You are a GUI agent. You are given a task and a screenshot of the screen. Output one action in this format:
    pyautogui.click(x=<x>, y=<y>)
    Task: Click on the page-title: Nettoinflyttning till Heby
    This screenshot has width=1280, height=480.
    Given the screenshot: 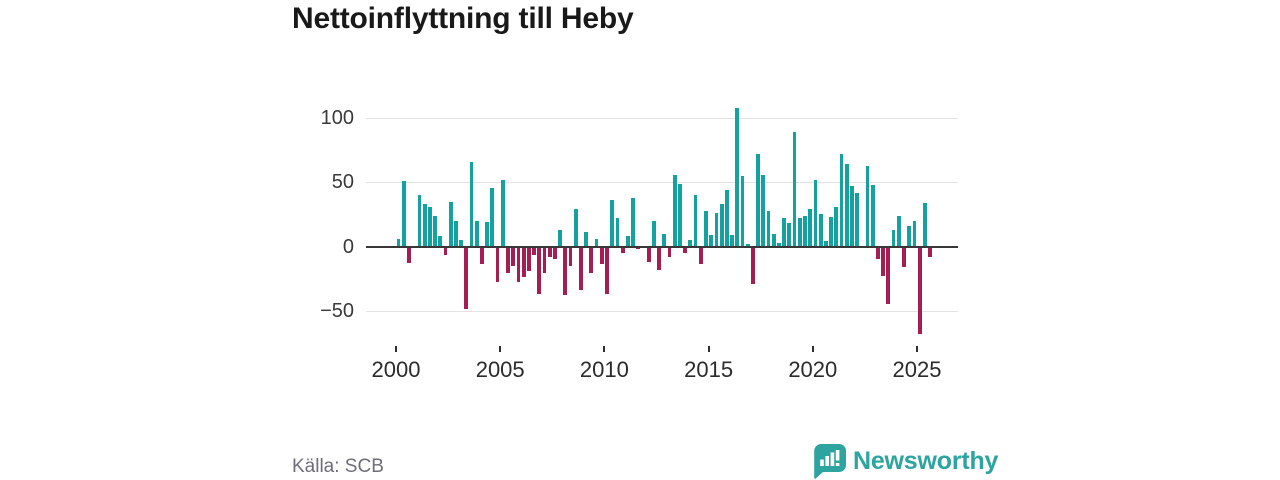 What is the action you would take?
    pyautogui.click(x=463, y=18)
    